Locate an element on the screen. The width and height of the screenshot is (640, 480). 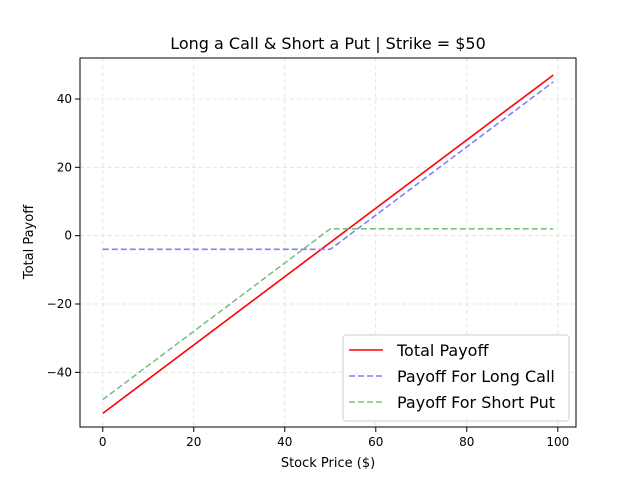
y-tick-label: −40 is located at coordinates (59, 372).